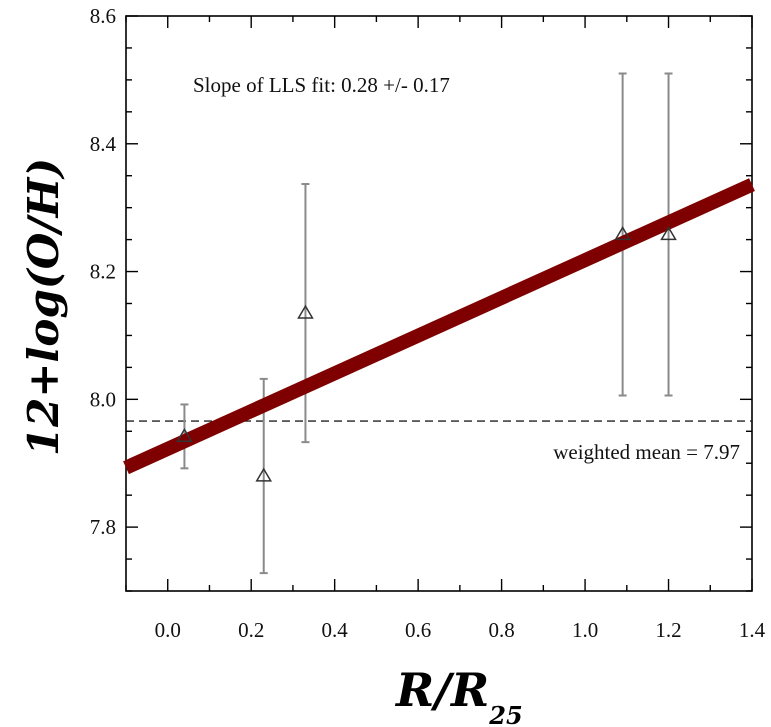 This screenshot has width=771, height=727. Describe the element at coordinates (646, 452) in the screenshot. I see `weighted-mean-annotation: weighted mean = 7.97` at that location.